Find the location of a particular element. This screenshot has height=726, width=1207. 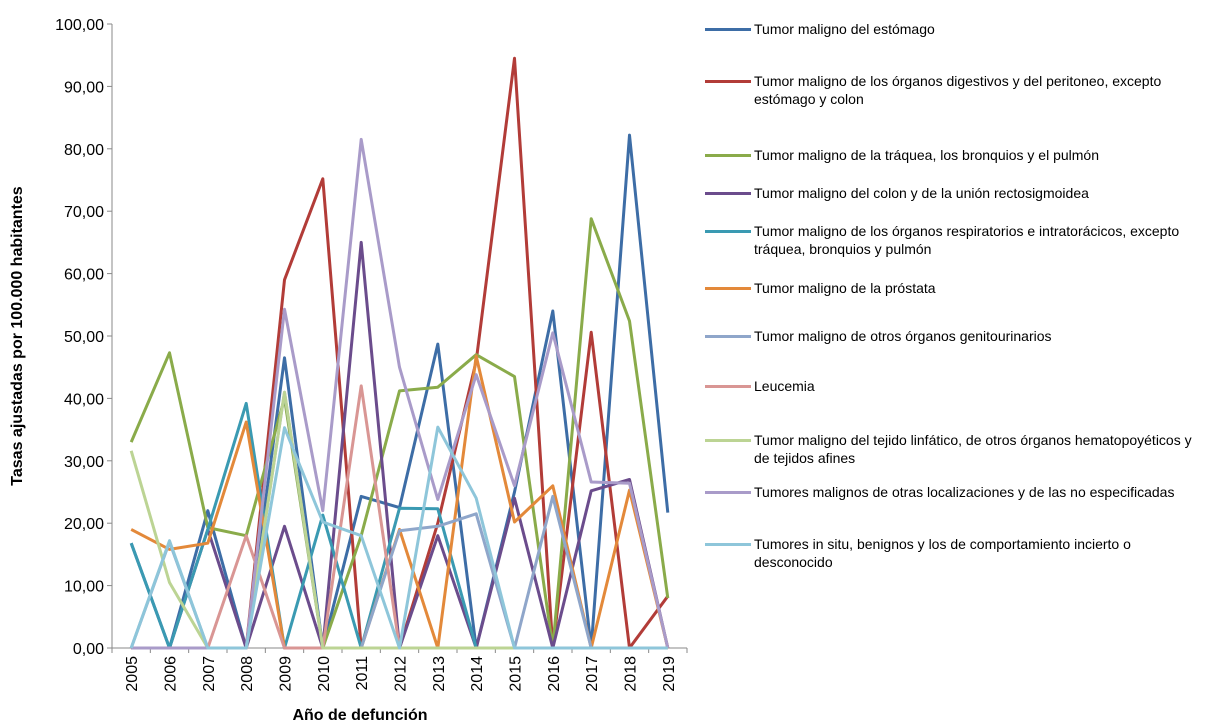

x-tick-label: 2015 is located at coordinates (516, 674).